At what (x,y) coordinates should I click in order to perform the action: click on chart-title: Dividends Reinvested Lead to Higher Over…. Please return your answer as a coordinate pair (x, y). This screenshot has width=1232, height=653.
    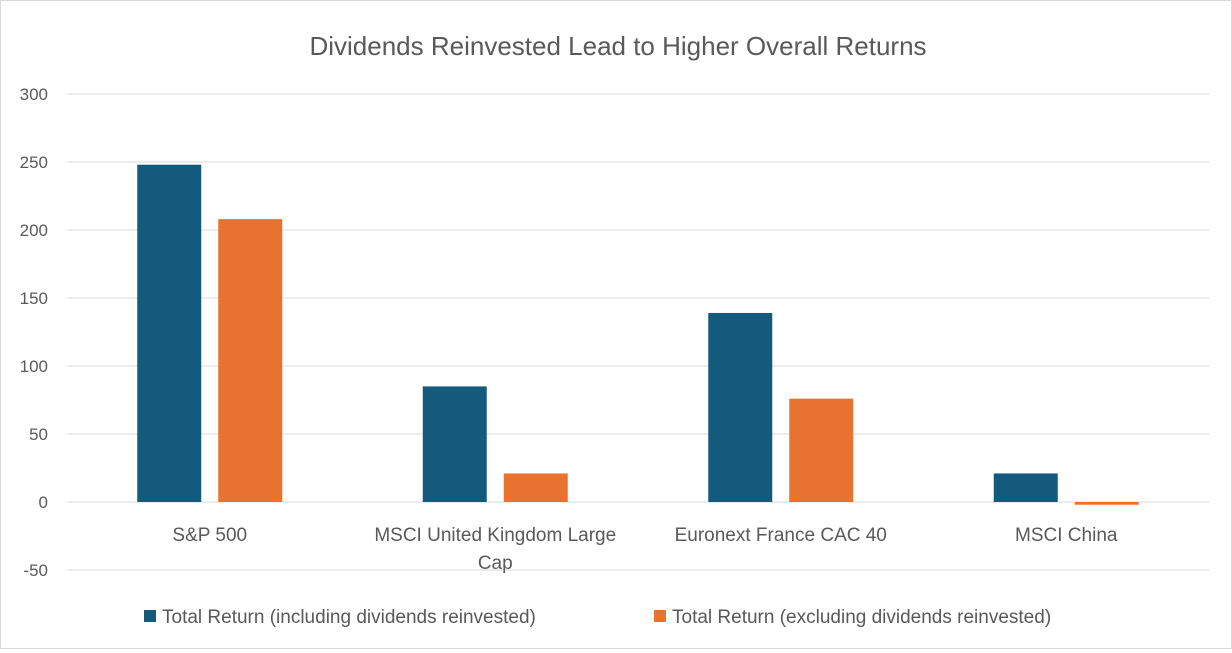
    Looking at the image, I should click on (617, 46).